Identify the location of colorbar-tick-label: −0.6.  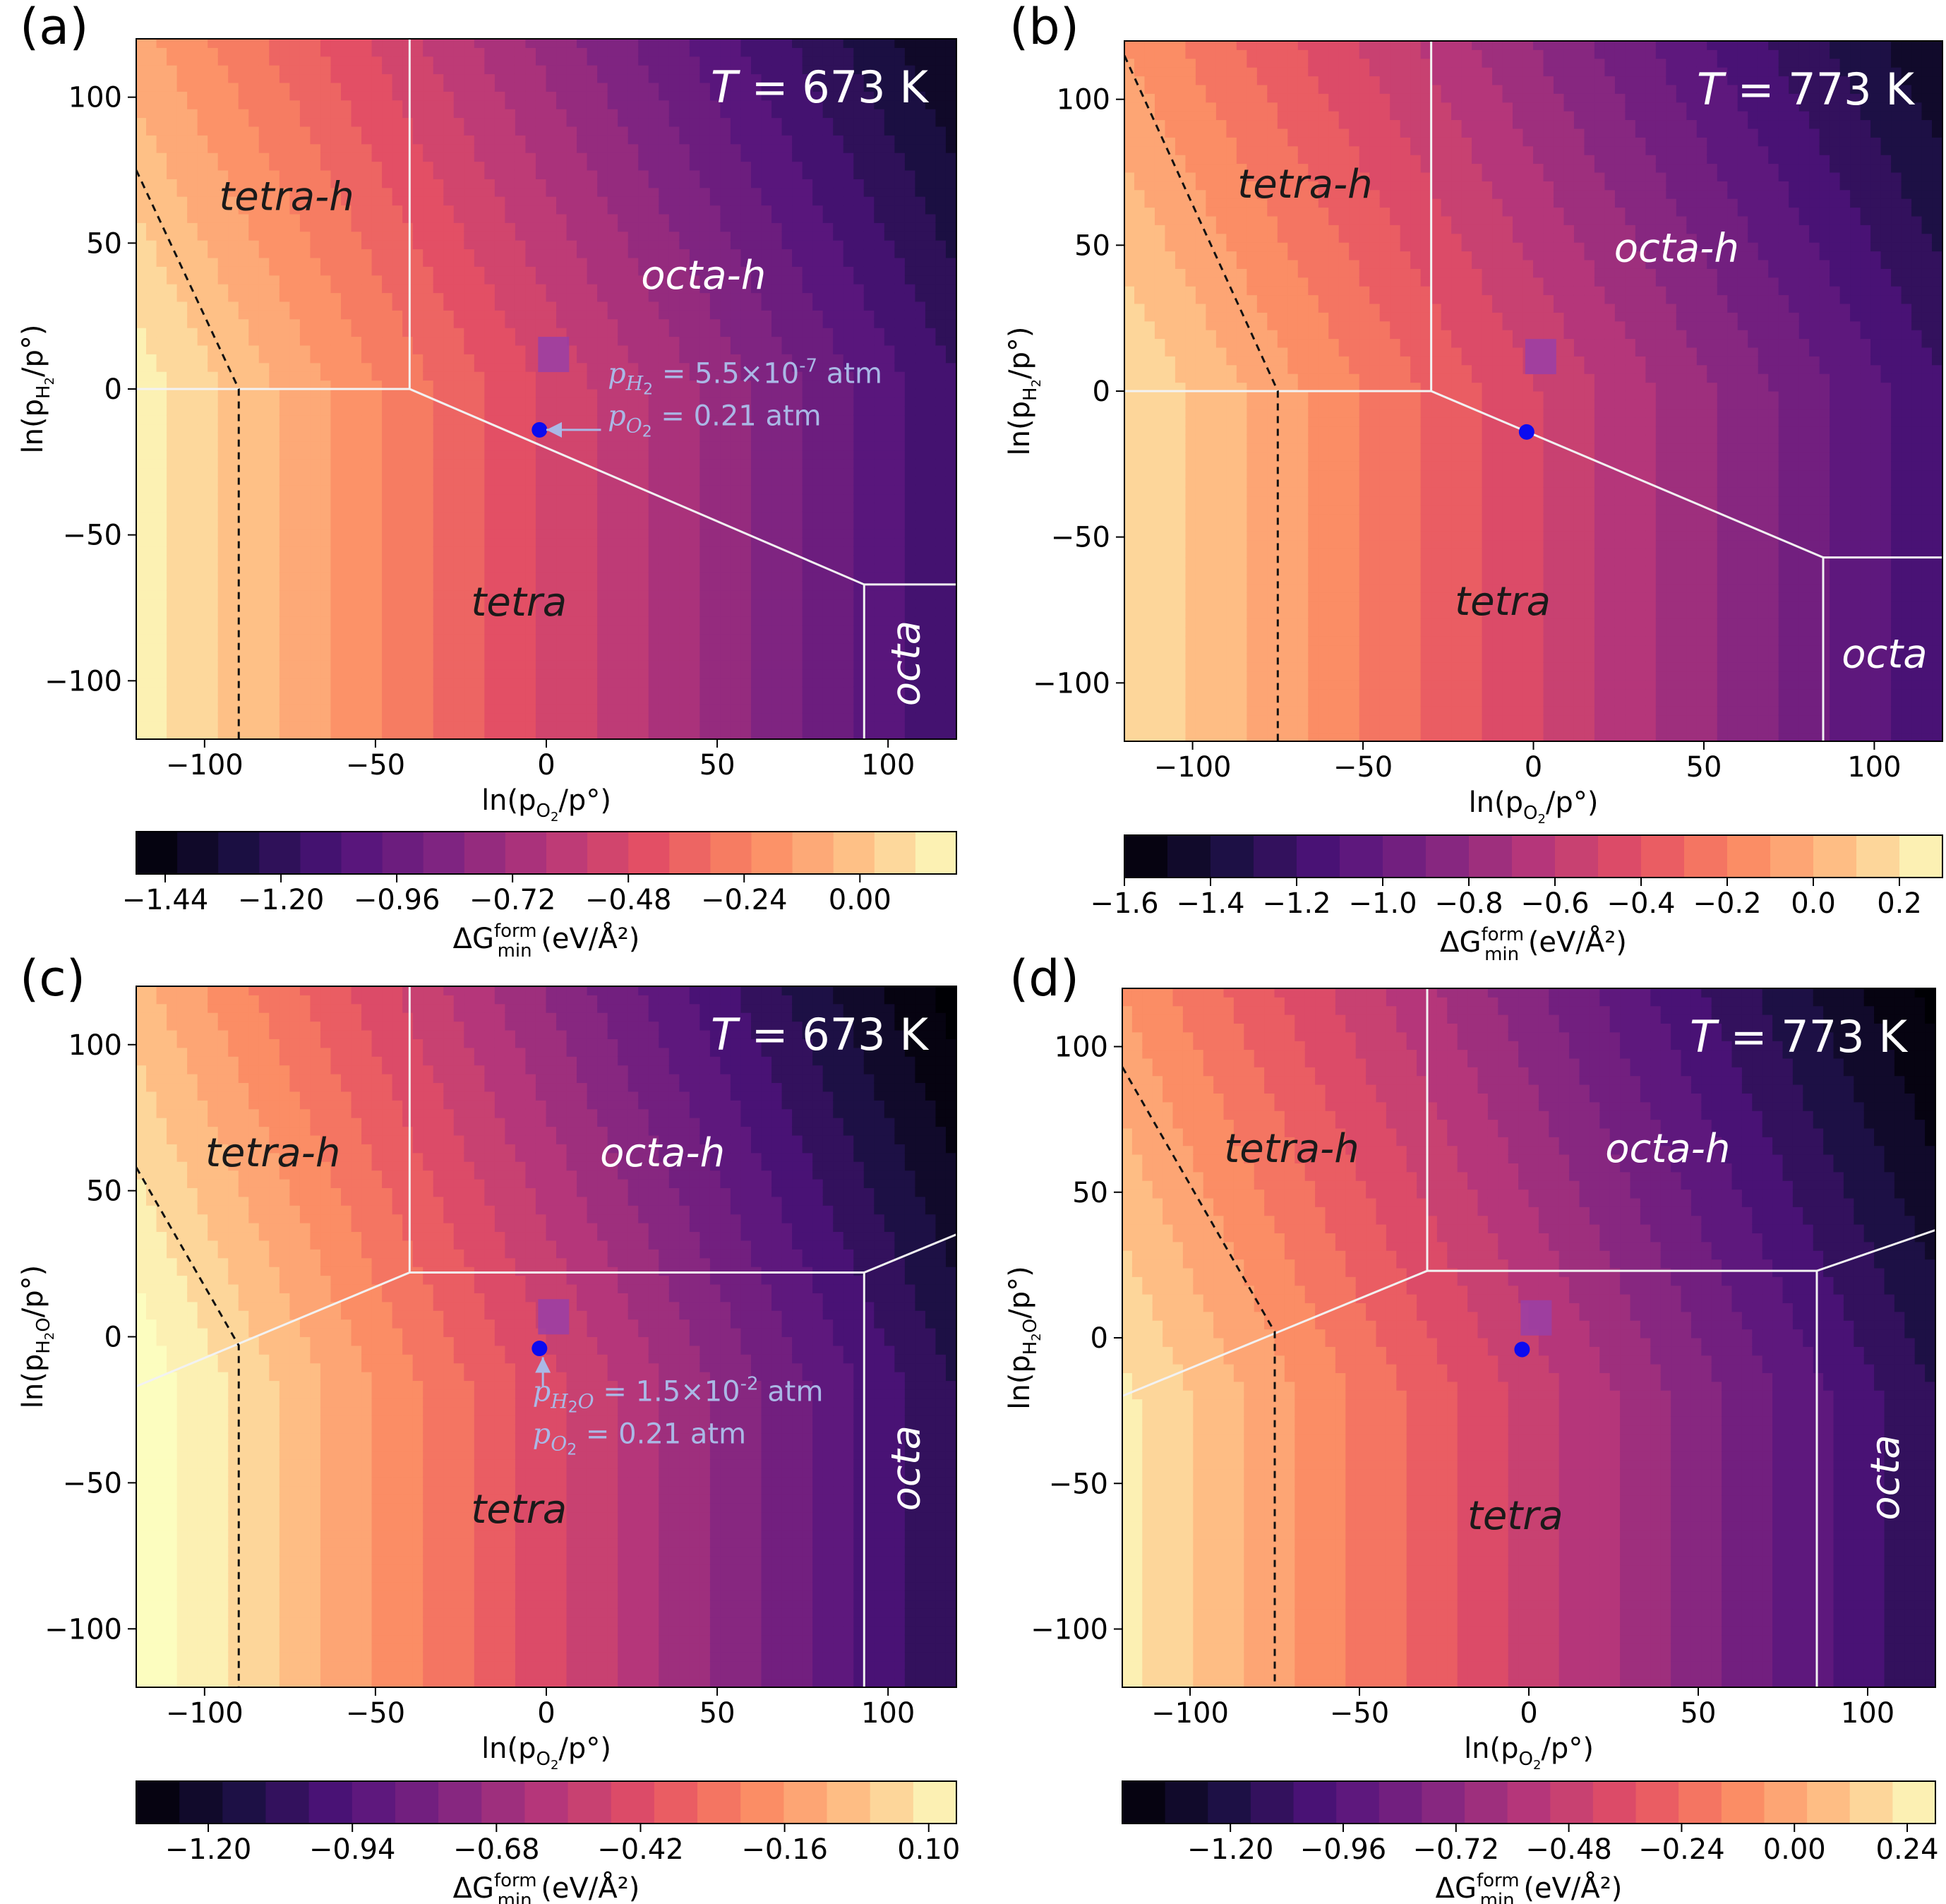
(1554, 903).